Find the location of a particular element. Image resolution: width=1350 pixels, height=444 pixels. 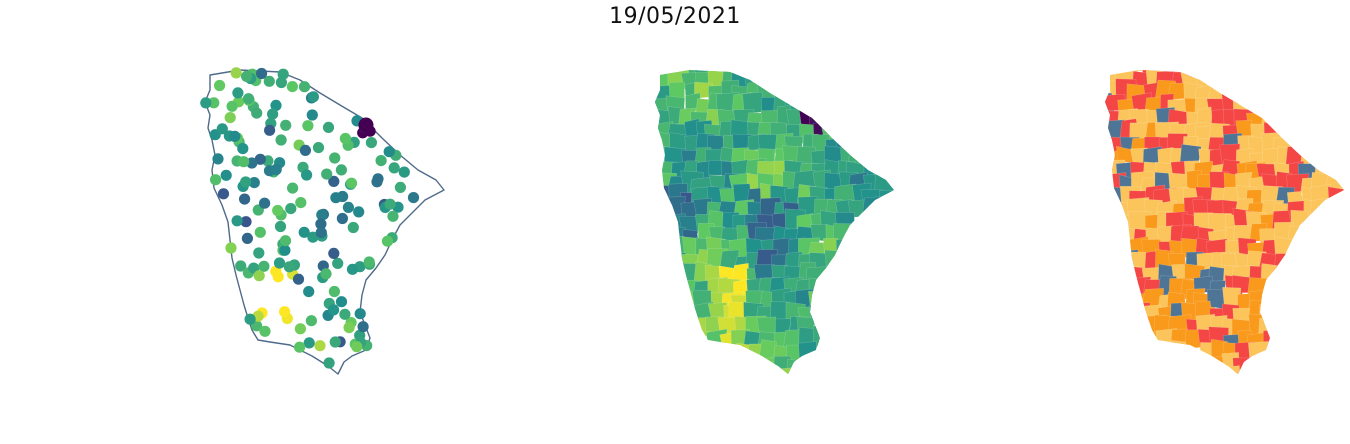

station-points is located at coordinates (310, 218).